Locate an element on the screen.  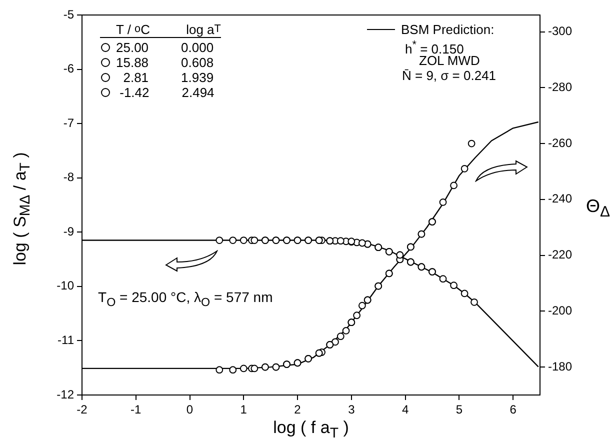
x-tick-label: 6 is located at coordinates (513, 409).